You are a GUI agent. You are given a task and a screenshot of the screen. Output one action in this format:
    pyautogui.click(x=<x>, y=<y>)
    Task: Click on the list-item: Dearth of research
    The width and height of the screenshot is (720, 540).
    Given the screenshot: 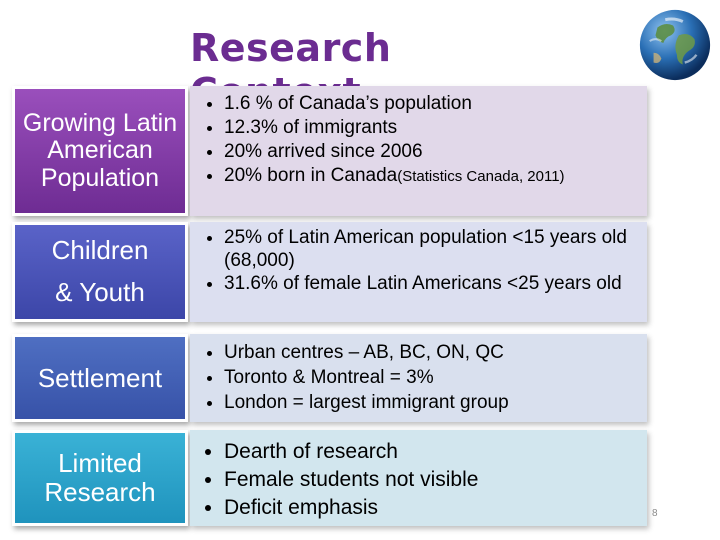 What is the action you would take?
    pyautogui.click(x=431, y=452)
    